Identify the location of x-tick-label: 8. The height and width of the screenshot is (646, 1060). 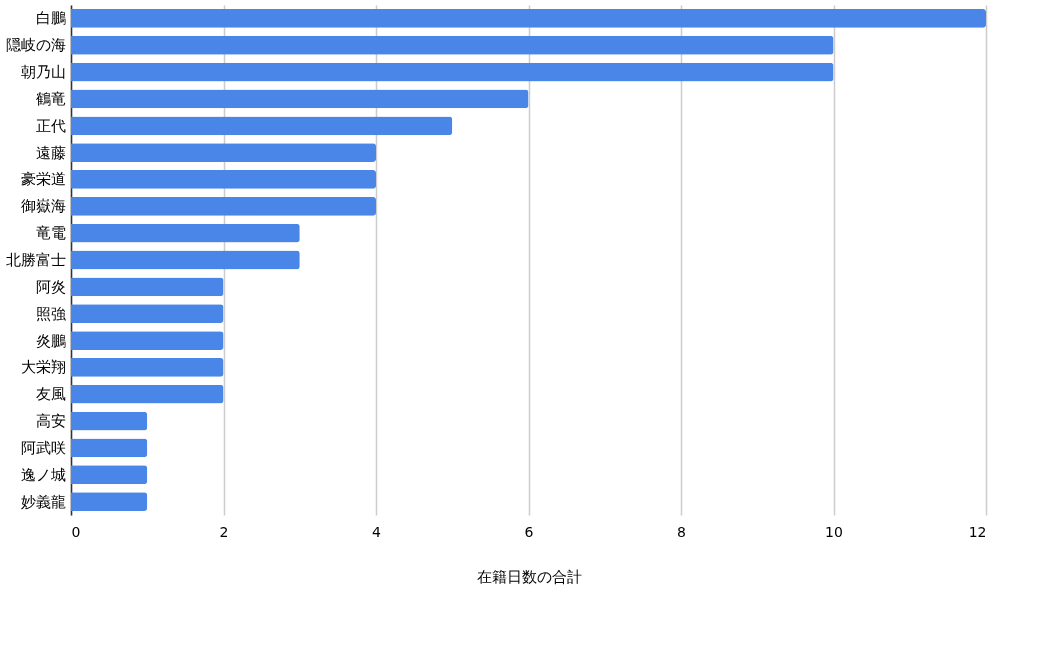
(681, 531).